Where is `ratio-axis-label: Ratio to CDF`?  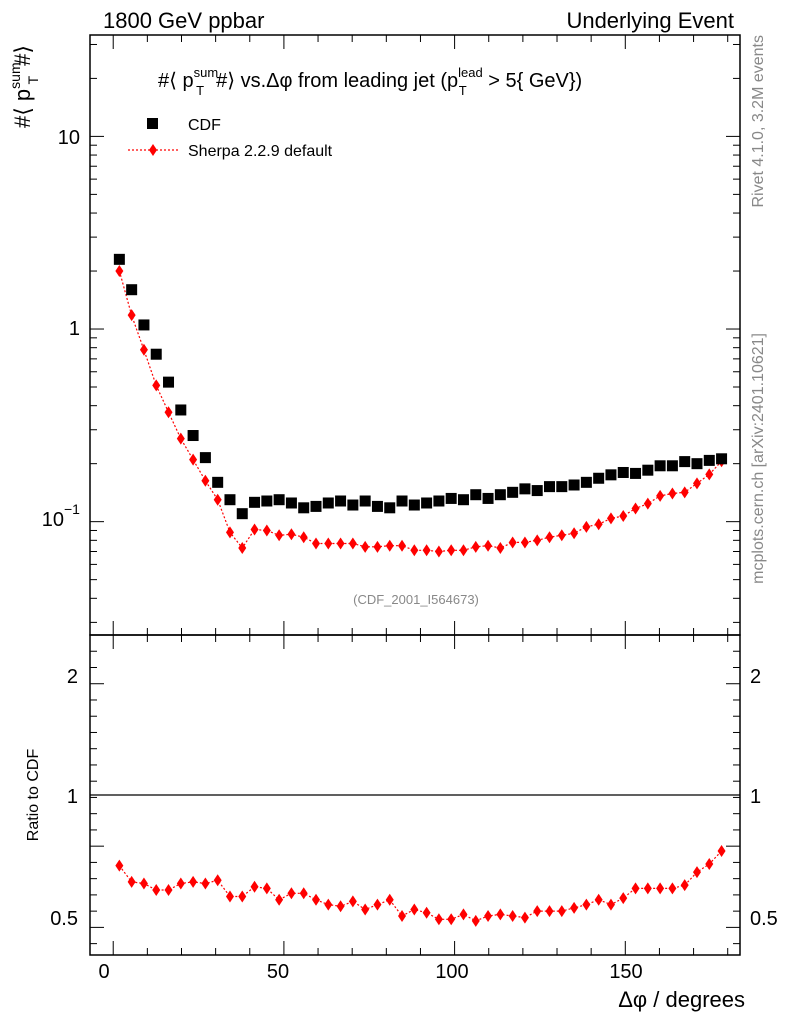 ratio-axis-label: Ratio to CDF is located at coordinates (33, 795).